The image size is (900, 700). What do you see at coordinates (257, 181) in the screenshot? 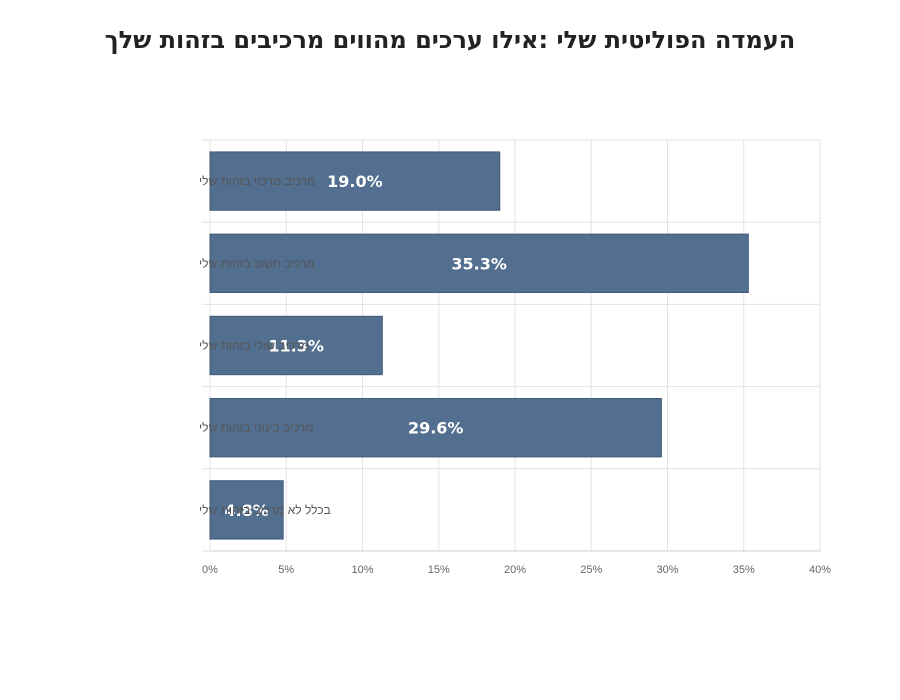
I see `category-label: מרכיב מרכזי בזהות שלי` at bounding box center [257, 181].